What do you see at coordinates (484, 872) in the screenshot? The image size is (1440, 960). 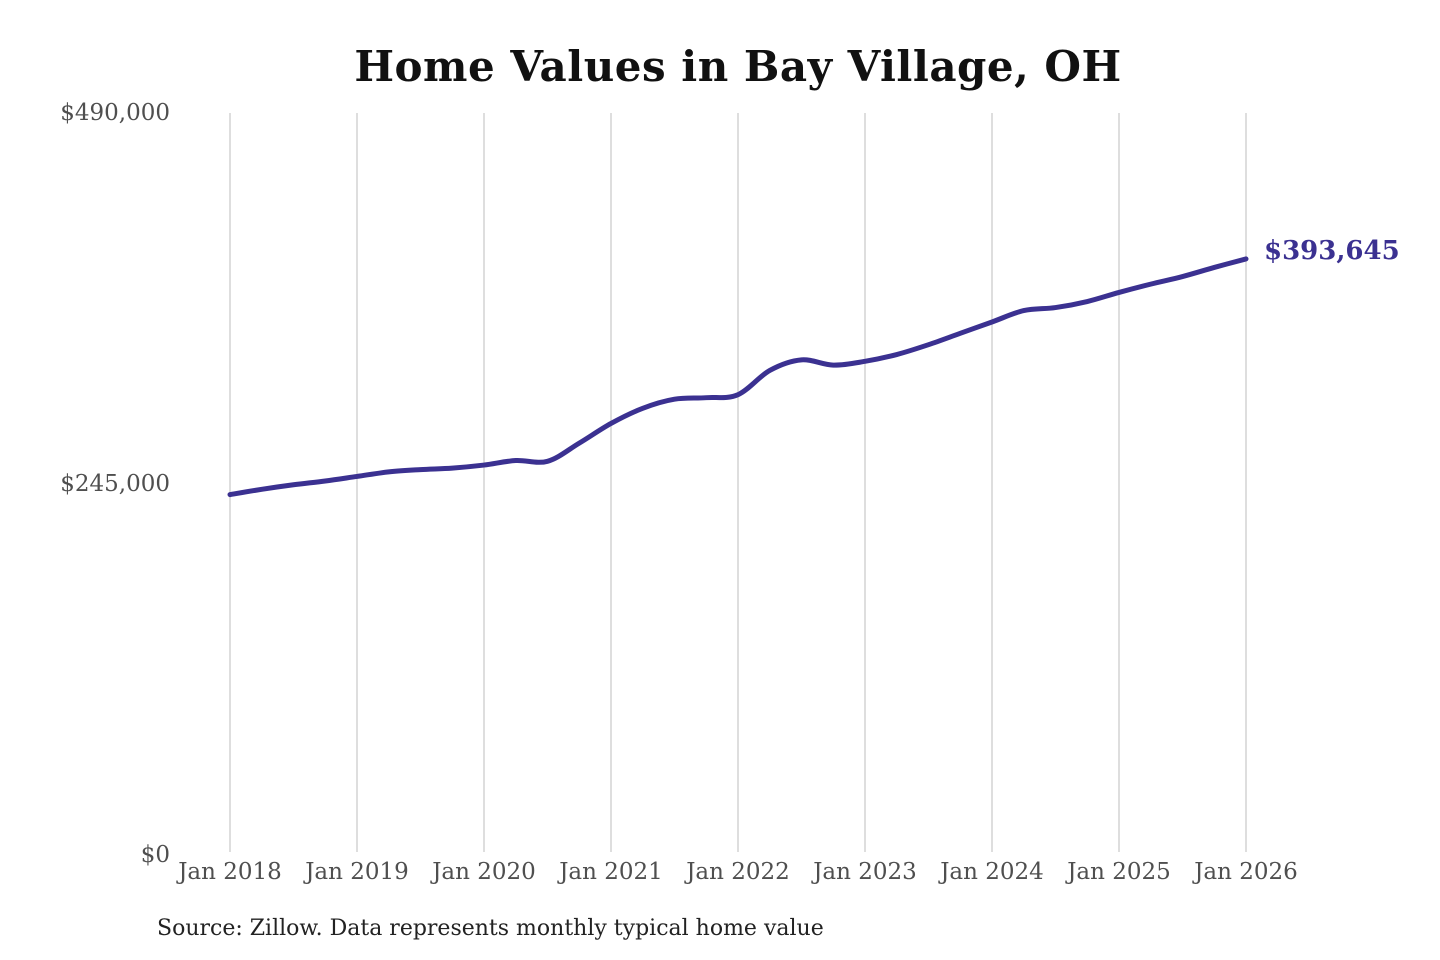 I see `x-tick-label: Jan 2020` at bounding box center [484, 872].